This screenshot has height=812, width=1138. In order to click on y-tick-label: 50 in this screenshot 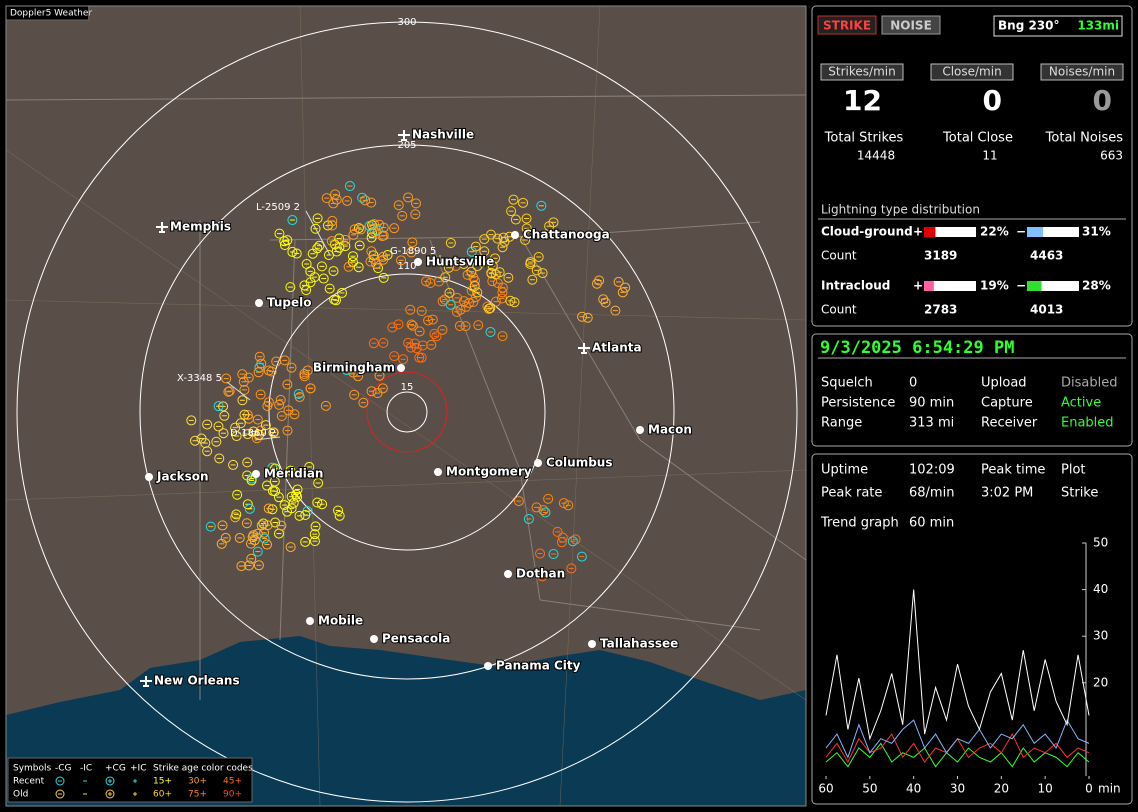, I will do `click(1100, 543)`.